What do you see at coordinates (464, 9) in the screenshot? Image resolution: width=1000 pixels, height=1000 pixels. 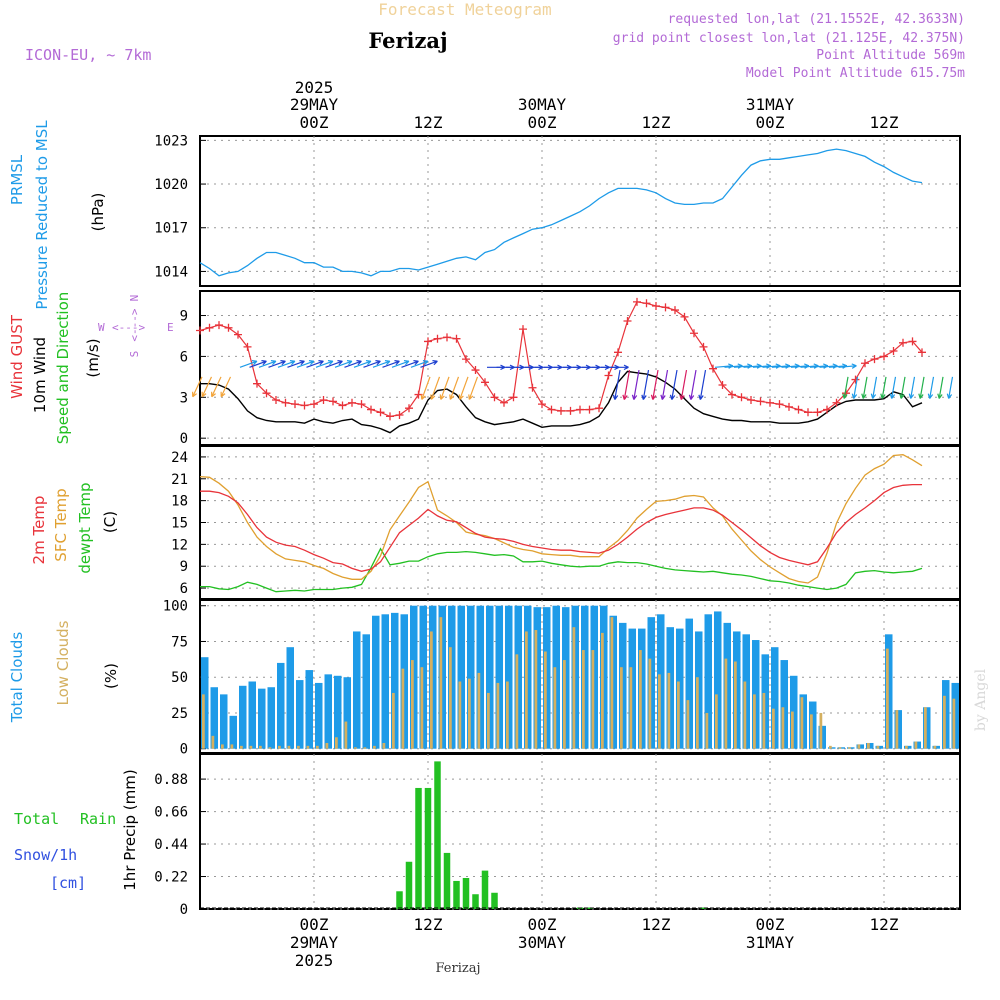 I see `chart-subtitle: Forecast Meteogram` at bounding box center [464, 9].